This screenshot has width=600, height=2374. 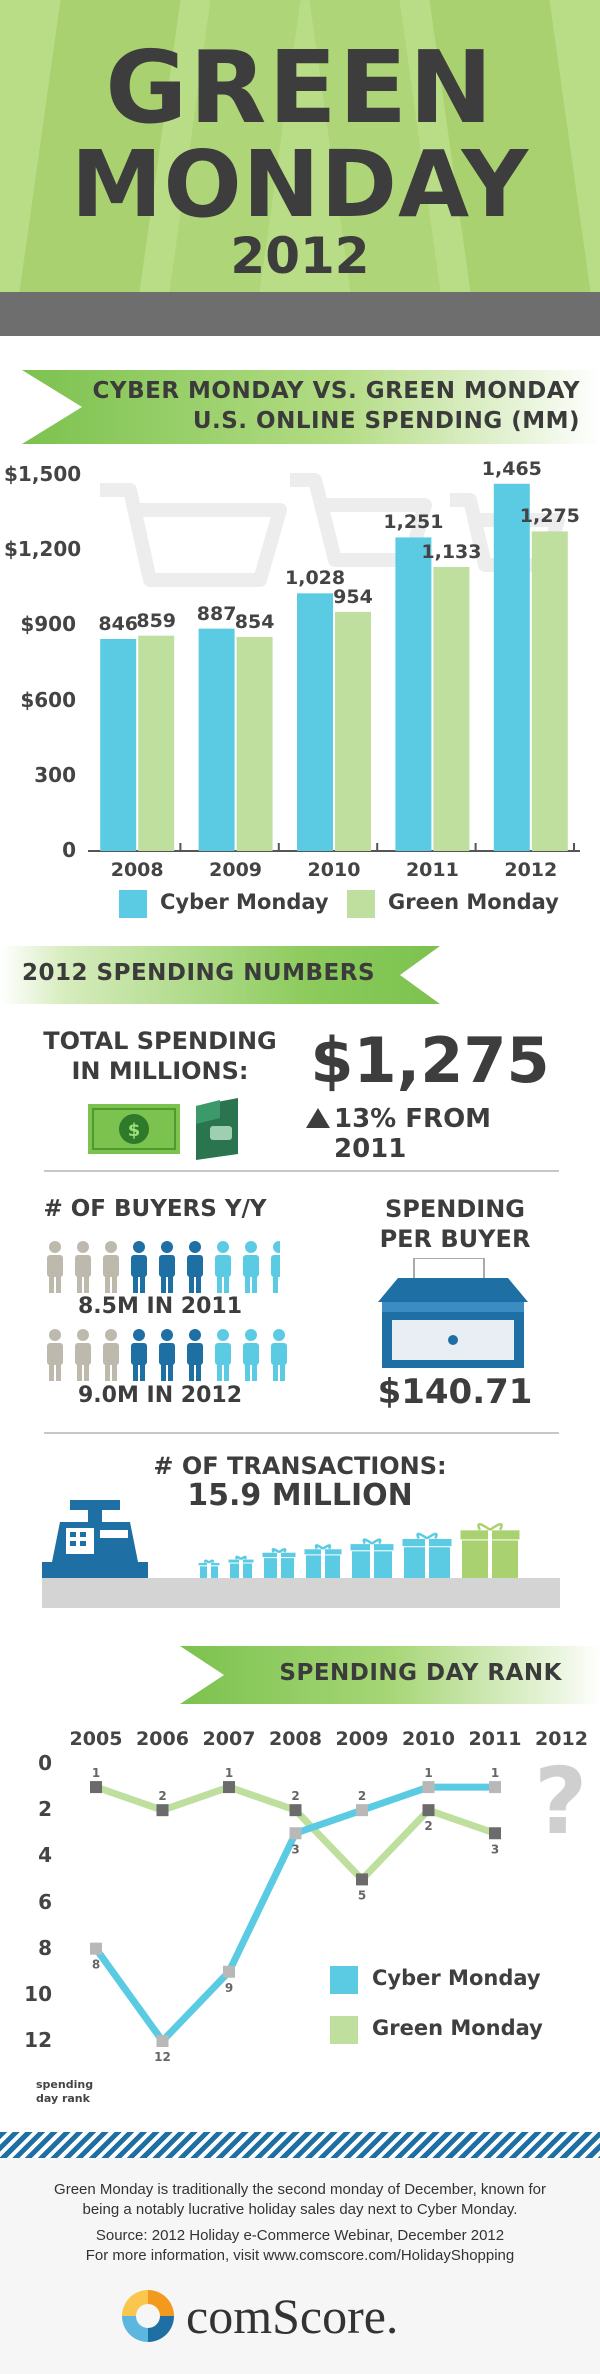 I want to click on rank-point-green-2008, so click(x=295, y=1810).